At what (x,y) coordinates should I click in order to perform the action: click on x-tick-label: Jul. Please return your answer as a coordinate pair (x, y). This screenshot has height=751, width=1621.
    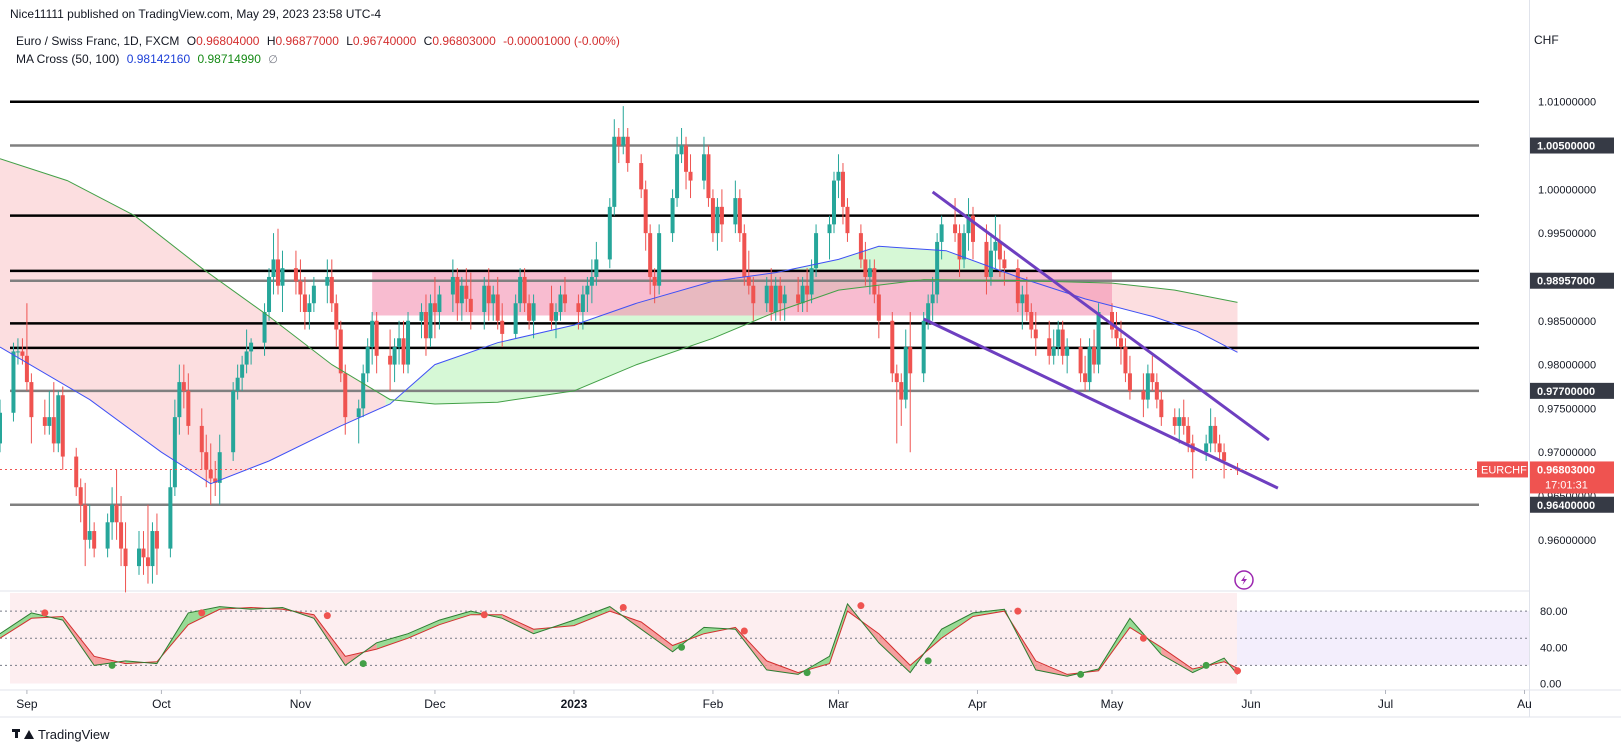
    Looking at the image, I should click on (1385, 704).